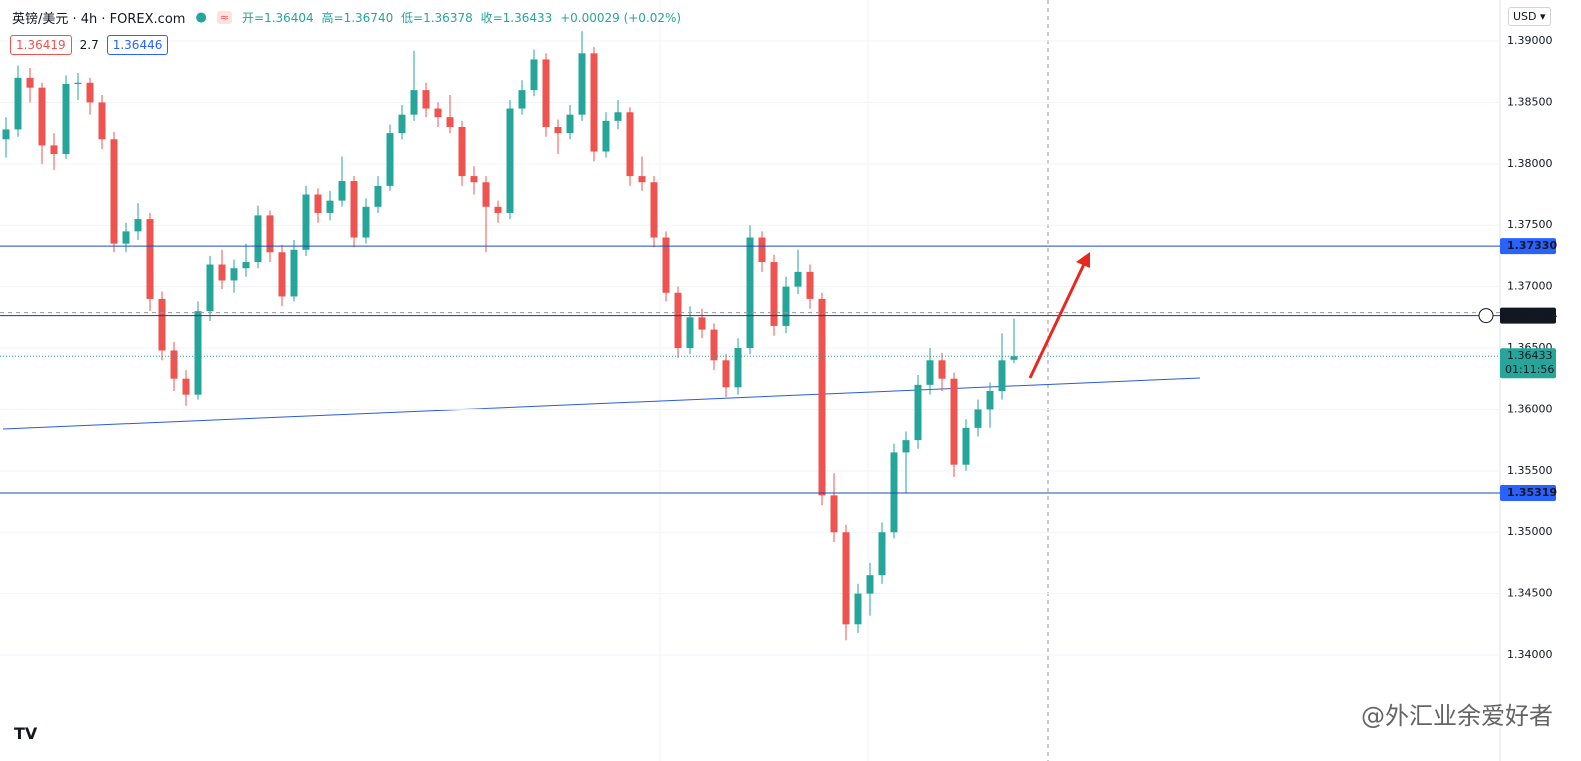 The image size is (1581, 761). What do you see at coordinates (1530, 163) in the screenshot?
I see `y-tick-label: 1.38000` at bounding box center [1530, 163].